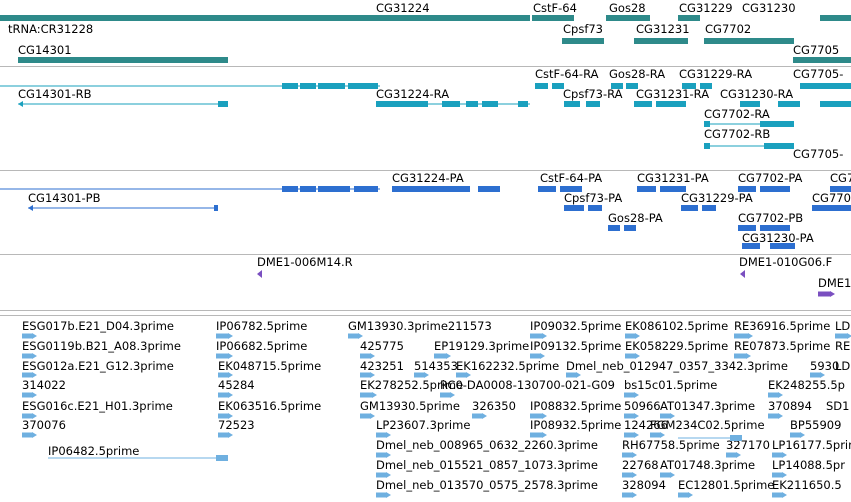 The width and height of the screenshot is (851, 502). Describe the element at coordinates (410, 406) in the screenshot. I see `est-label: GM13930.5prime` at that location.